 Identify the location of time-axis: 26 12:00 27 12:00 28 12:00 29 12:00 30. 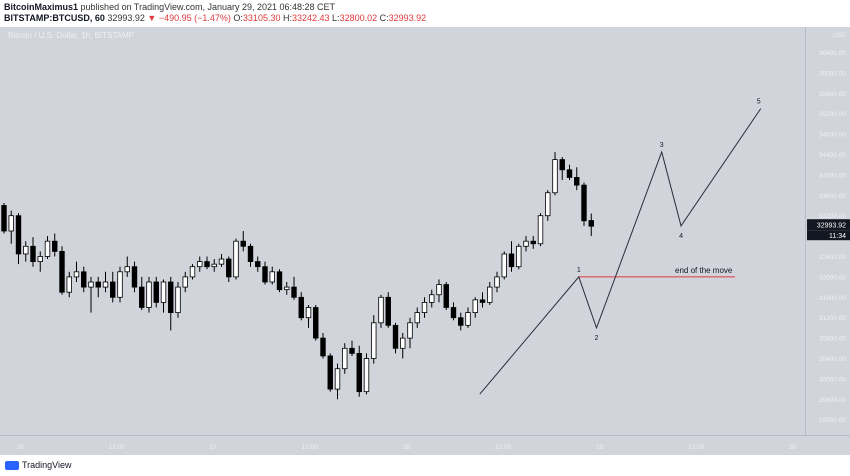
(425, 445).